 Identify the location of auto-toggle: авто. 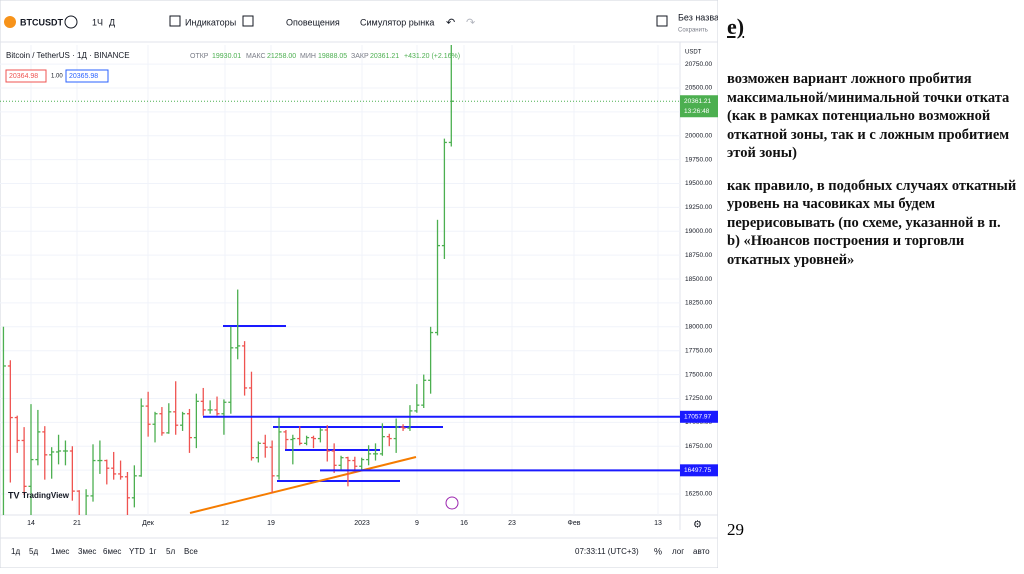
(701, 551).